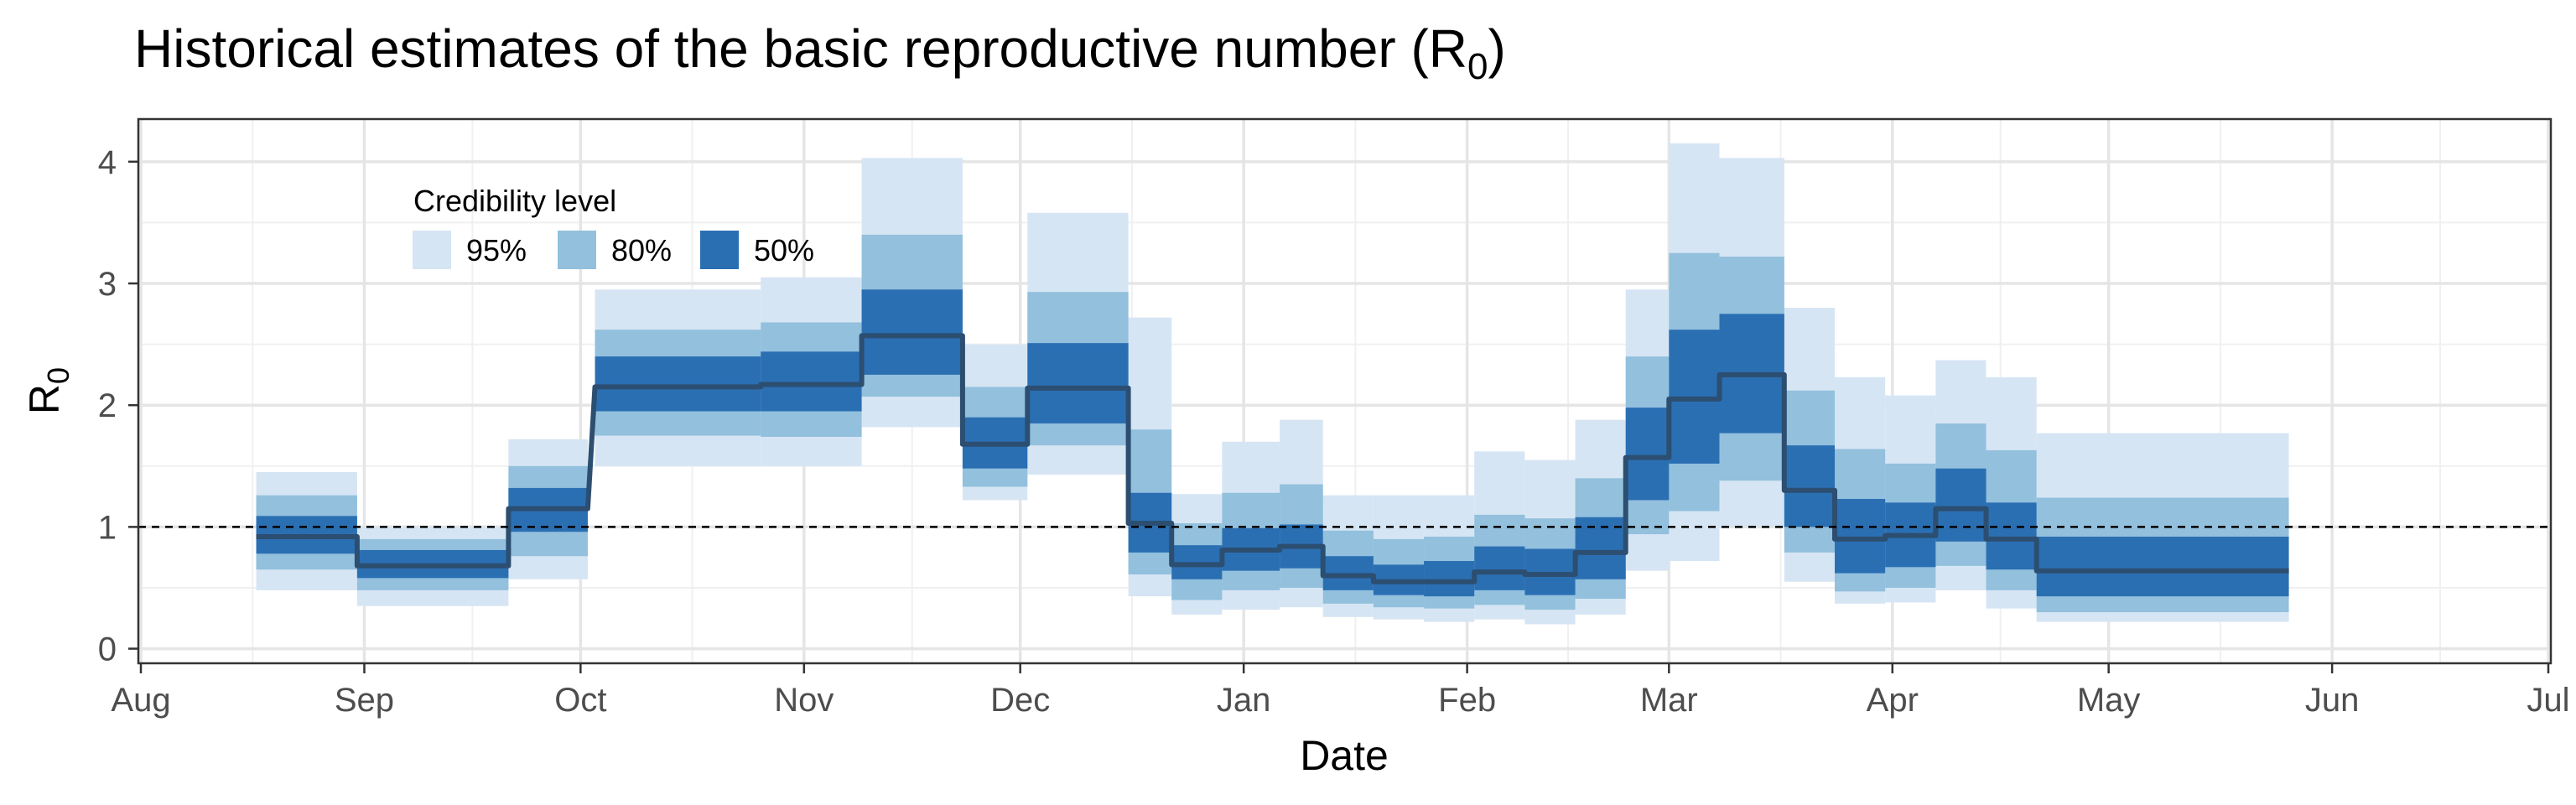  What do you see at coordinates (1340, 691) in the screenshot?
I see `x-axis: Aug Sep Oct Nov Dec Jan Feb Mar Apr May Jun Jul` at bounding box center [1340, 691].